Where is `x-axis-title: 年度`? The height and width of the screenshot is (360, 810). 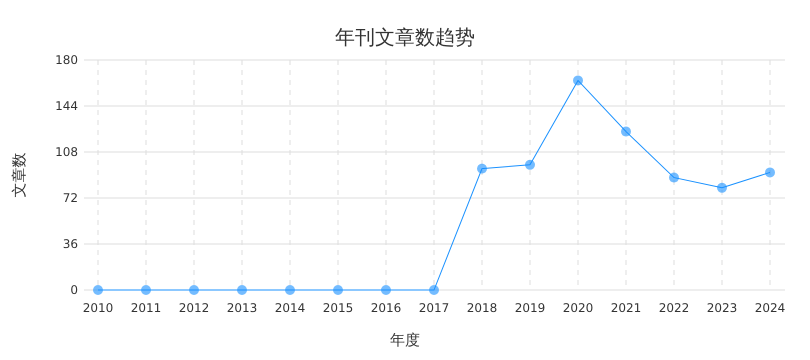
x-axis-title: 年度 is located at coordinates (405, 340).